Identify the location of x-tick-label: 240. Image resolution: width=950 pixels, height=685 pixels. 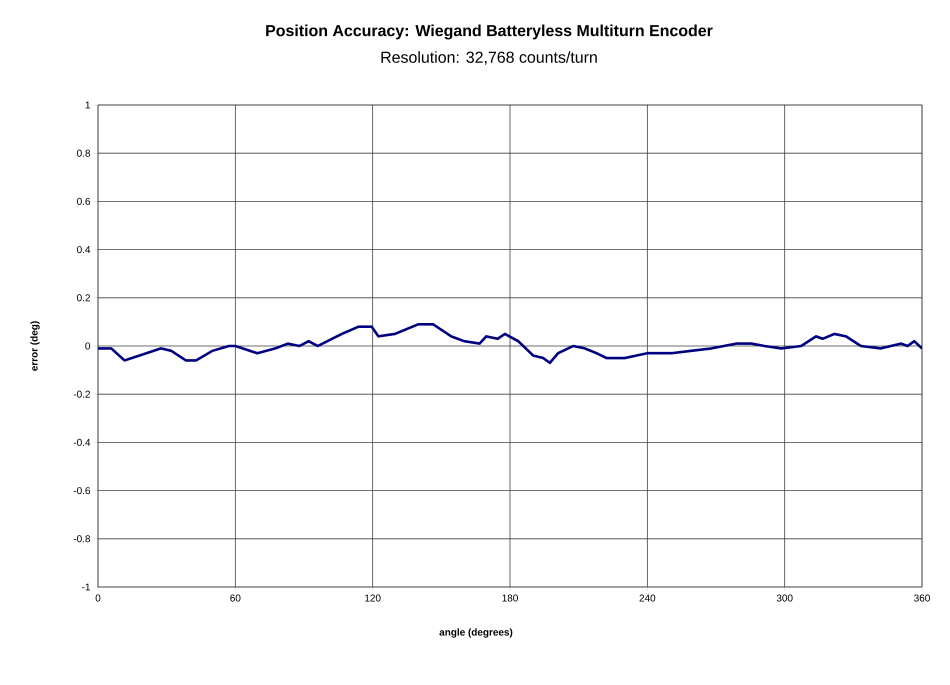
(648, 598).